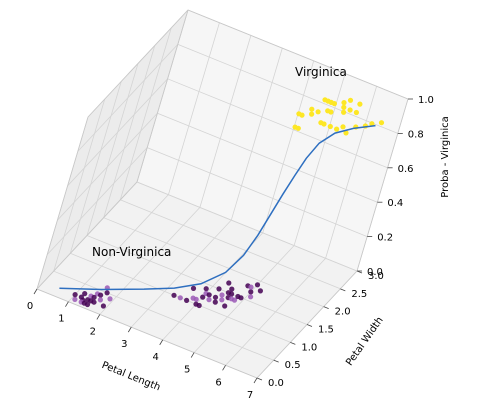 This screenshot has width=486, height=416. I want to click on z-tick-labels: 0.0 0.2 0.4 0.6 0.8 1.0, so click(400, 186).